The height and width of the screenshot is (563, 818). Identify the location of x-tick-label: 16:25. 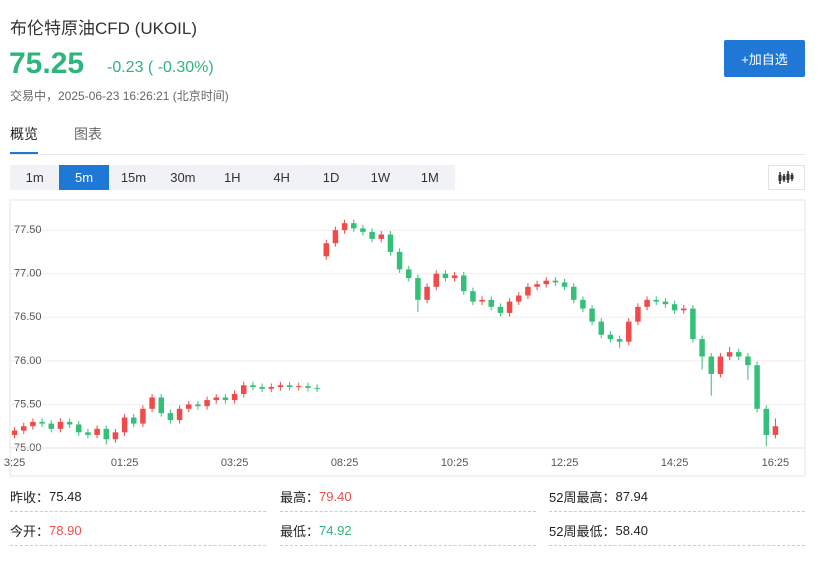
(776, 463).